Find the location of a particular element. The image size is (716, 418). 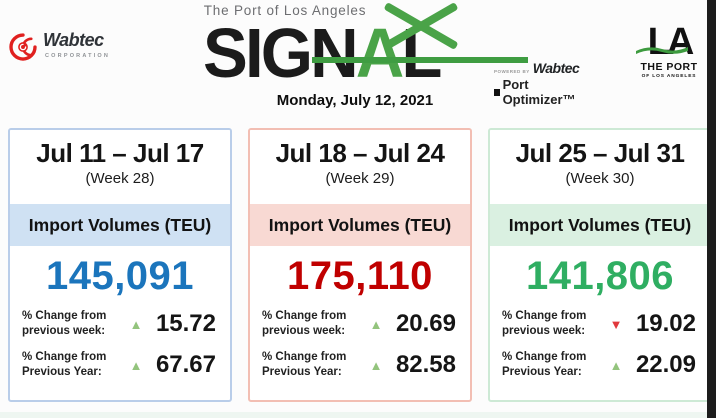

change-value: 67.67 is located at coordinates (185, 364).